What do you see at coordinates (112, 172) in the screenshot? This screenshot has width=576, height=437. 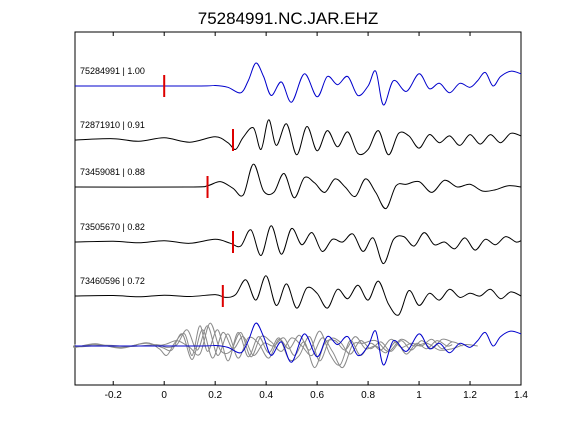 I see `trace-label-3: 73459081 | 0.88` at bounding box center [112, 172].